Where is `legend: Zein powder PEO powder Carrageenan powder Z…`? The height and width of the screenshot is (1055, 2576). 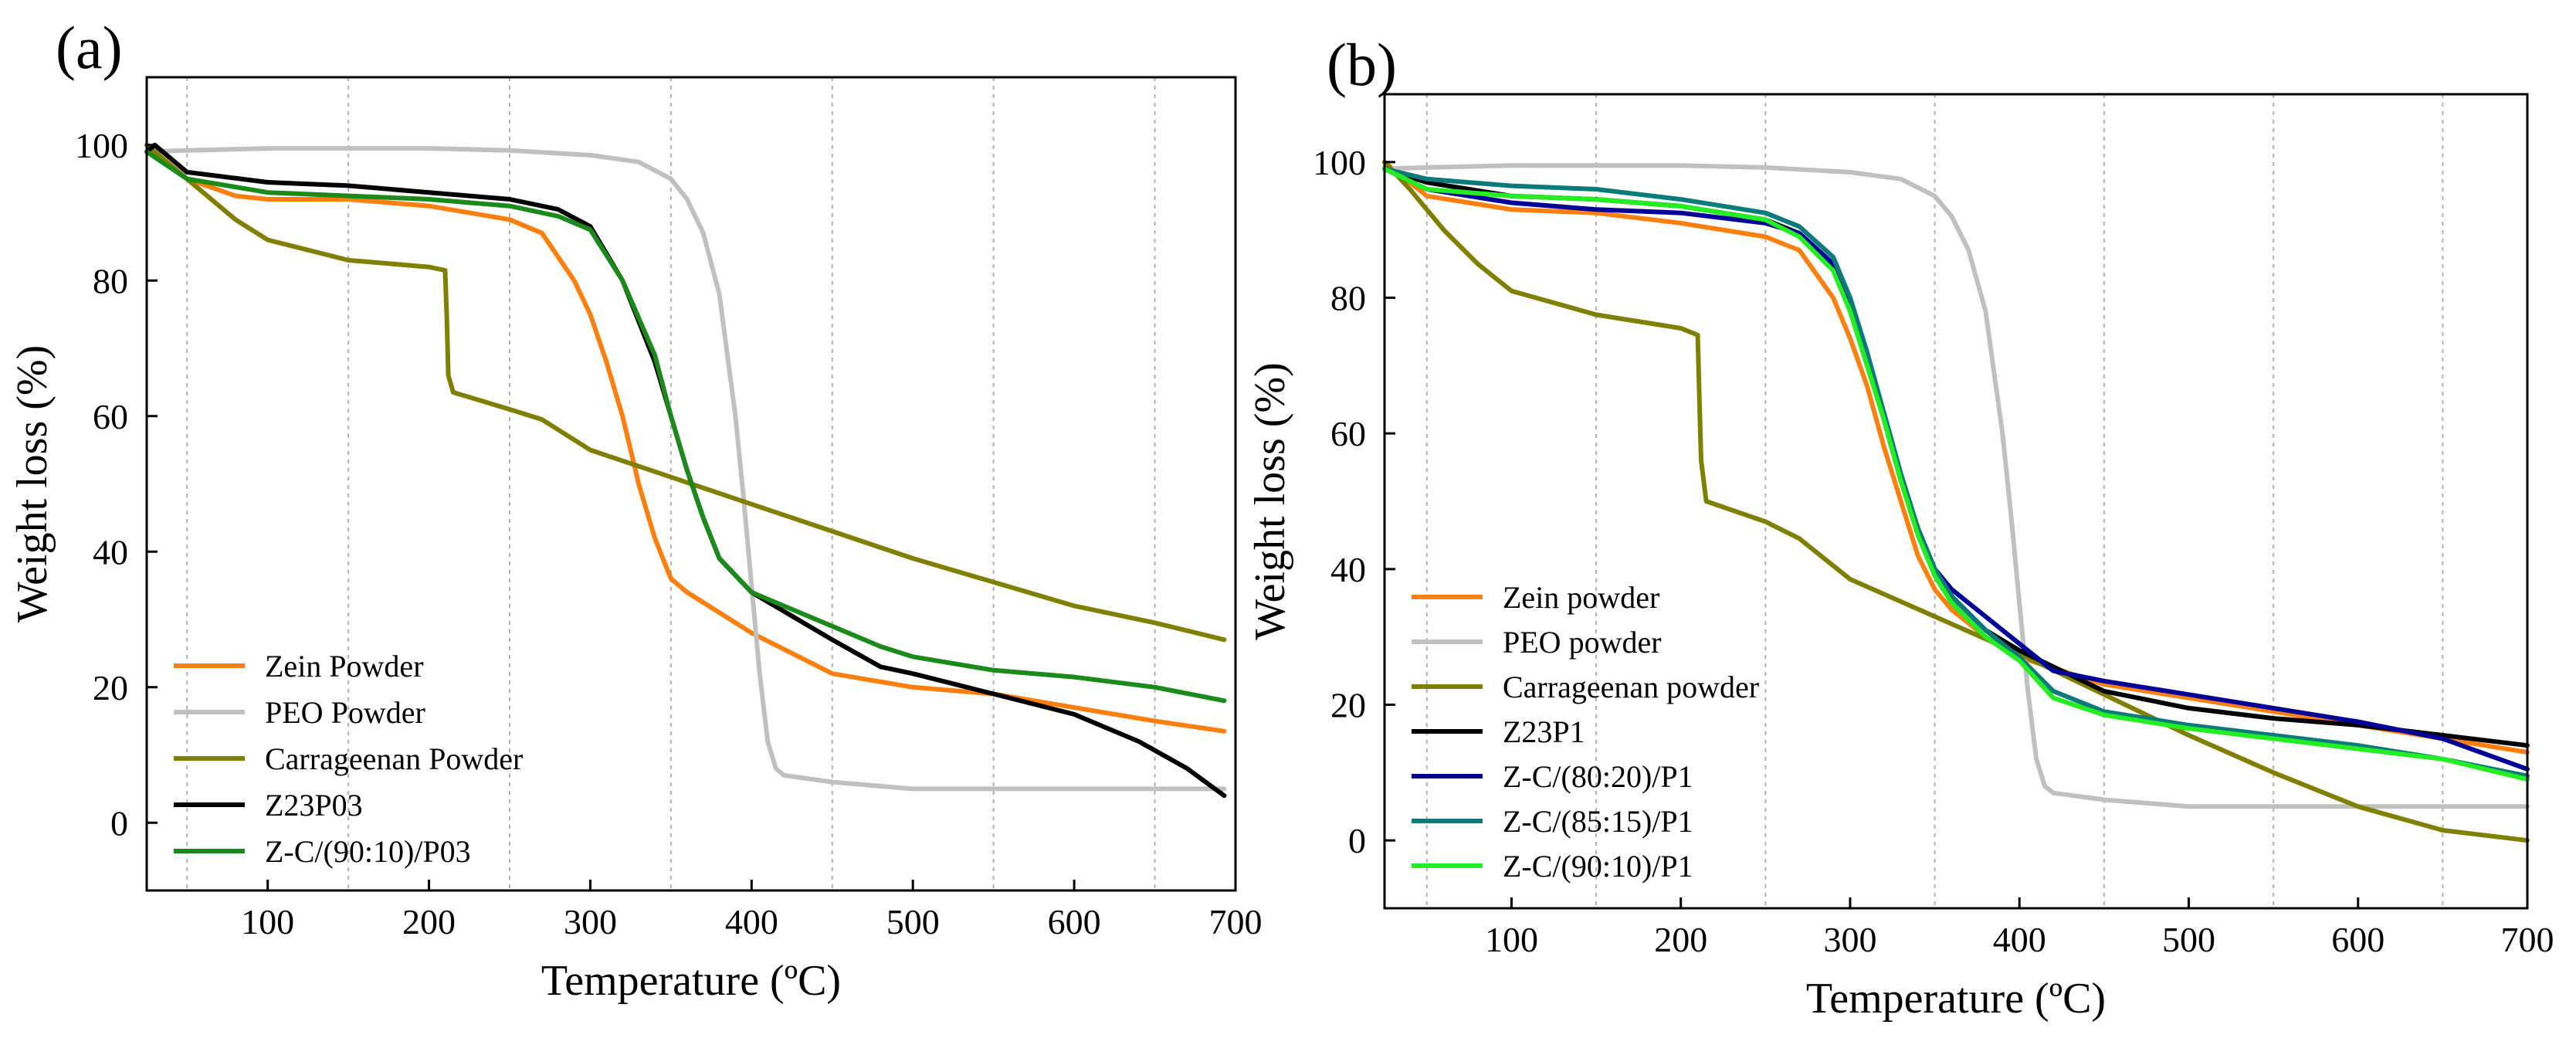
legend: Zein powder PEO powder Carrageenan powder Z… is located at coordinates (1585, 732).